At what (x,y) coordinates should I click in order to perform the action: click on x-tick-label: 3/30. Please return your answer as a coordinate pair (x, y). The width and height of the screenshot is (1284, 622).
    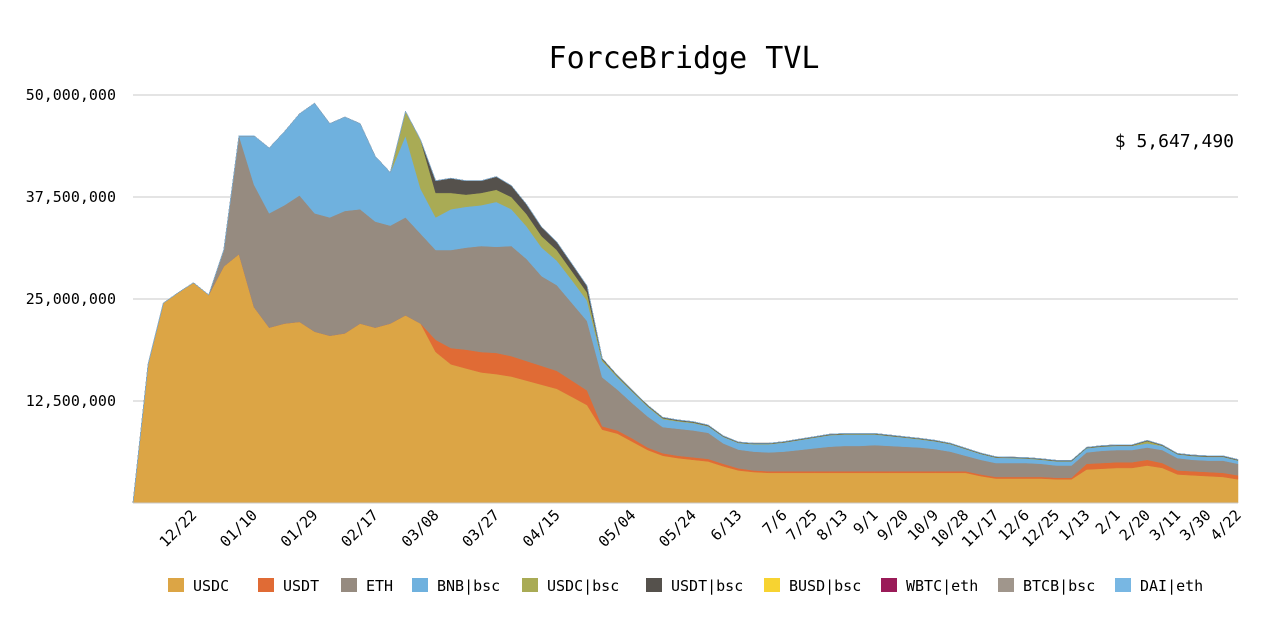
    Looking at the image, I should click on (1195, 525).